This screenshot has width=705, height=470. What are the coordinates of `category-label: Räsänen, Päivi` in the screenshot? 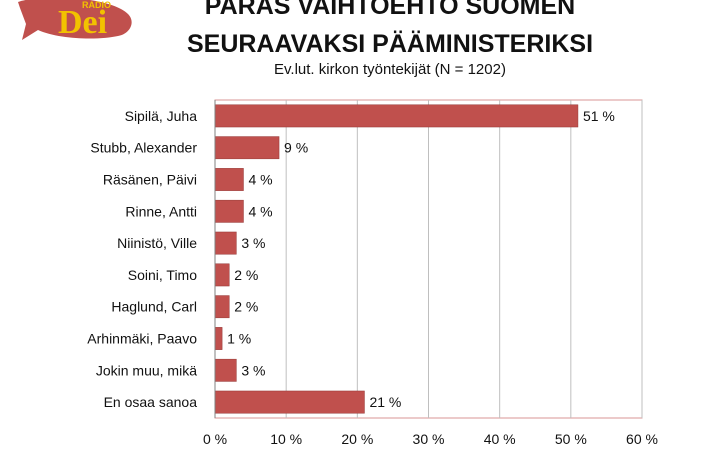 It's located at (150, 180).